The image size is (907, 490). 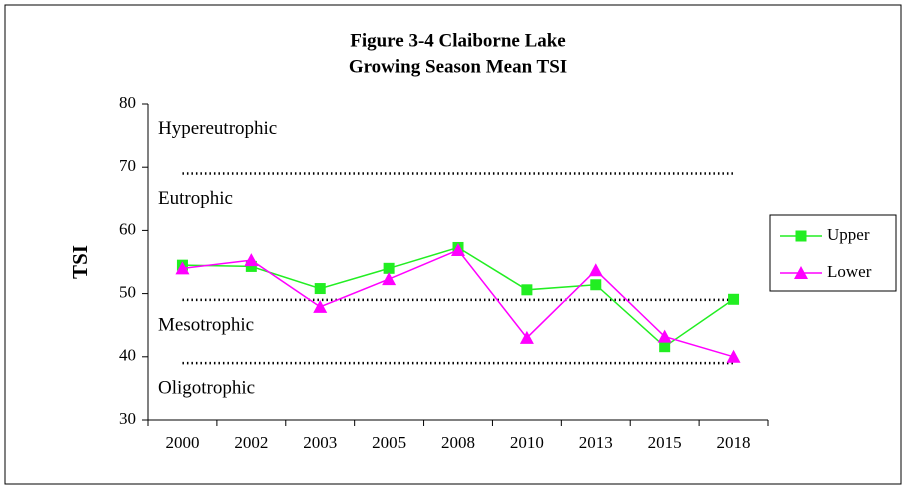 I want to click on y-tick-label: 60, so click(x=127, y=228).